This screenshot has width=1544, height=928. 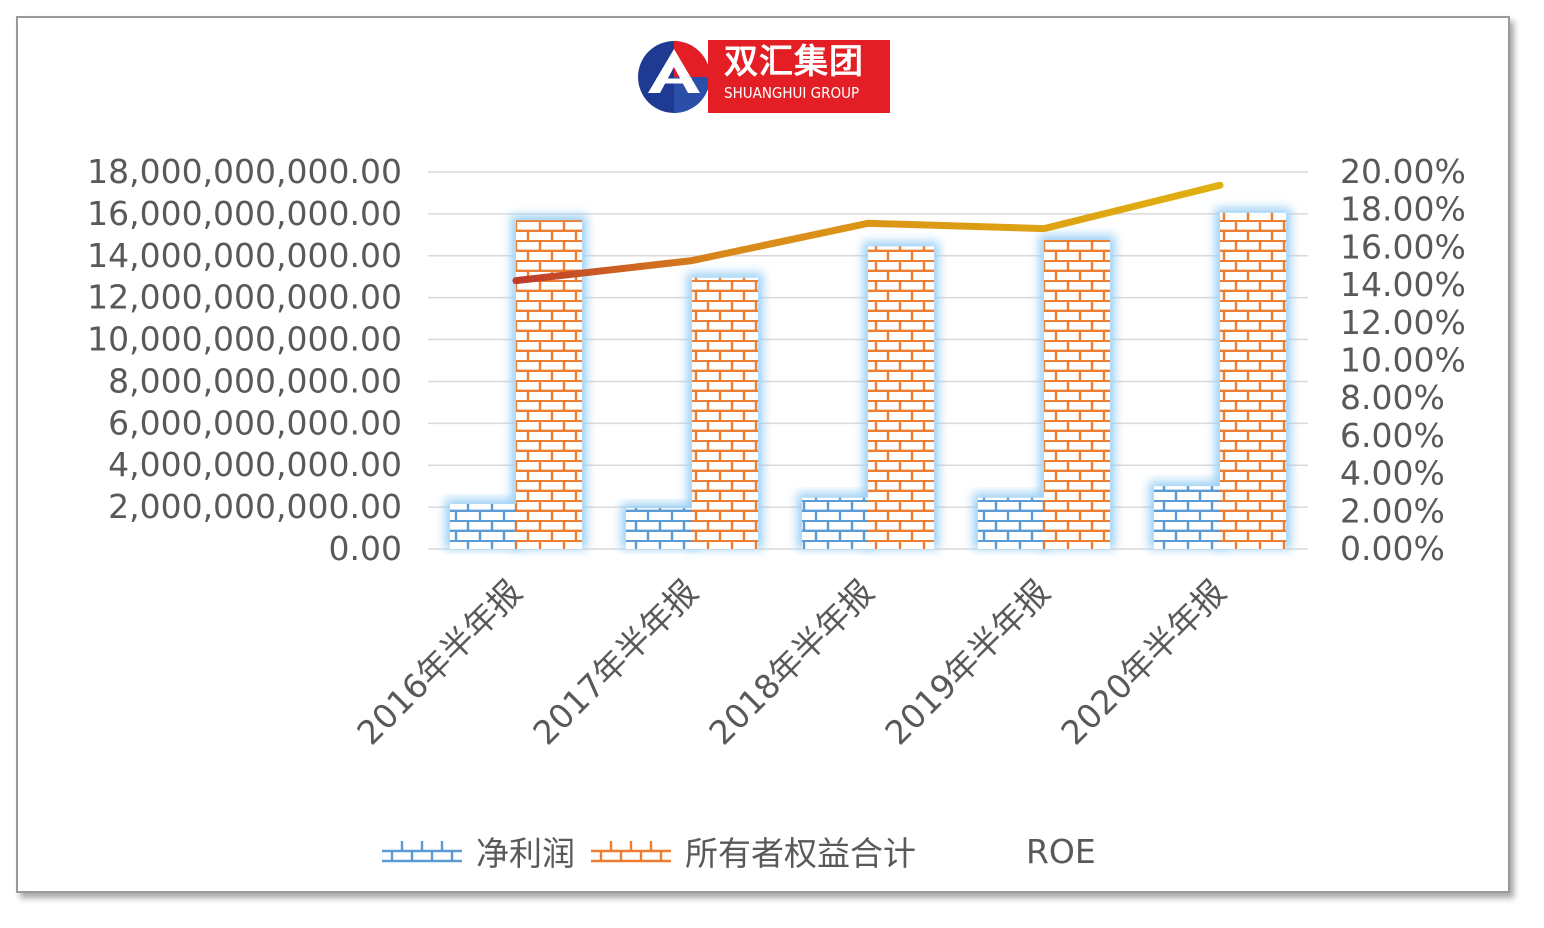 What do you see at coordinates (422, 852) in the screenshot?
I see `legend-swatch-net-profit` at bounding box center [422, 852].